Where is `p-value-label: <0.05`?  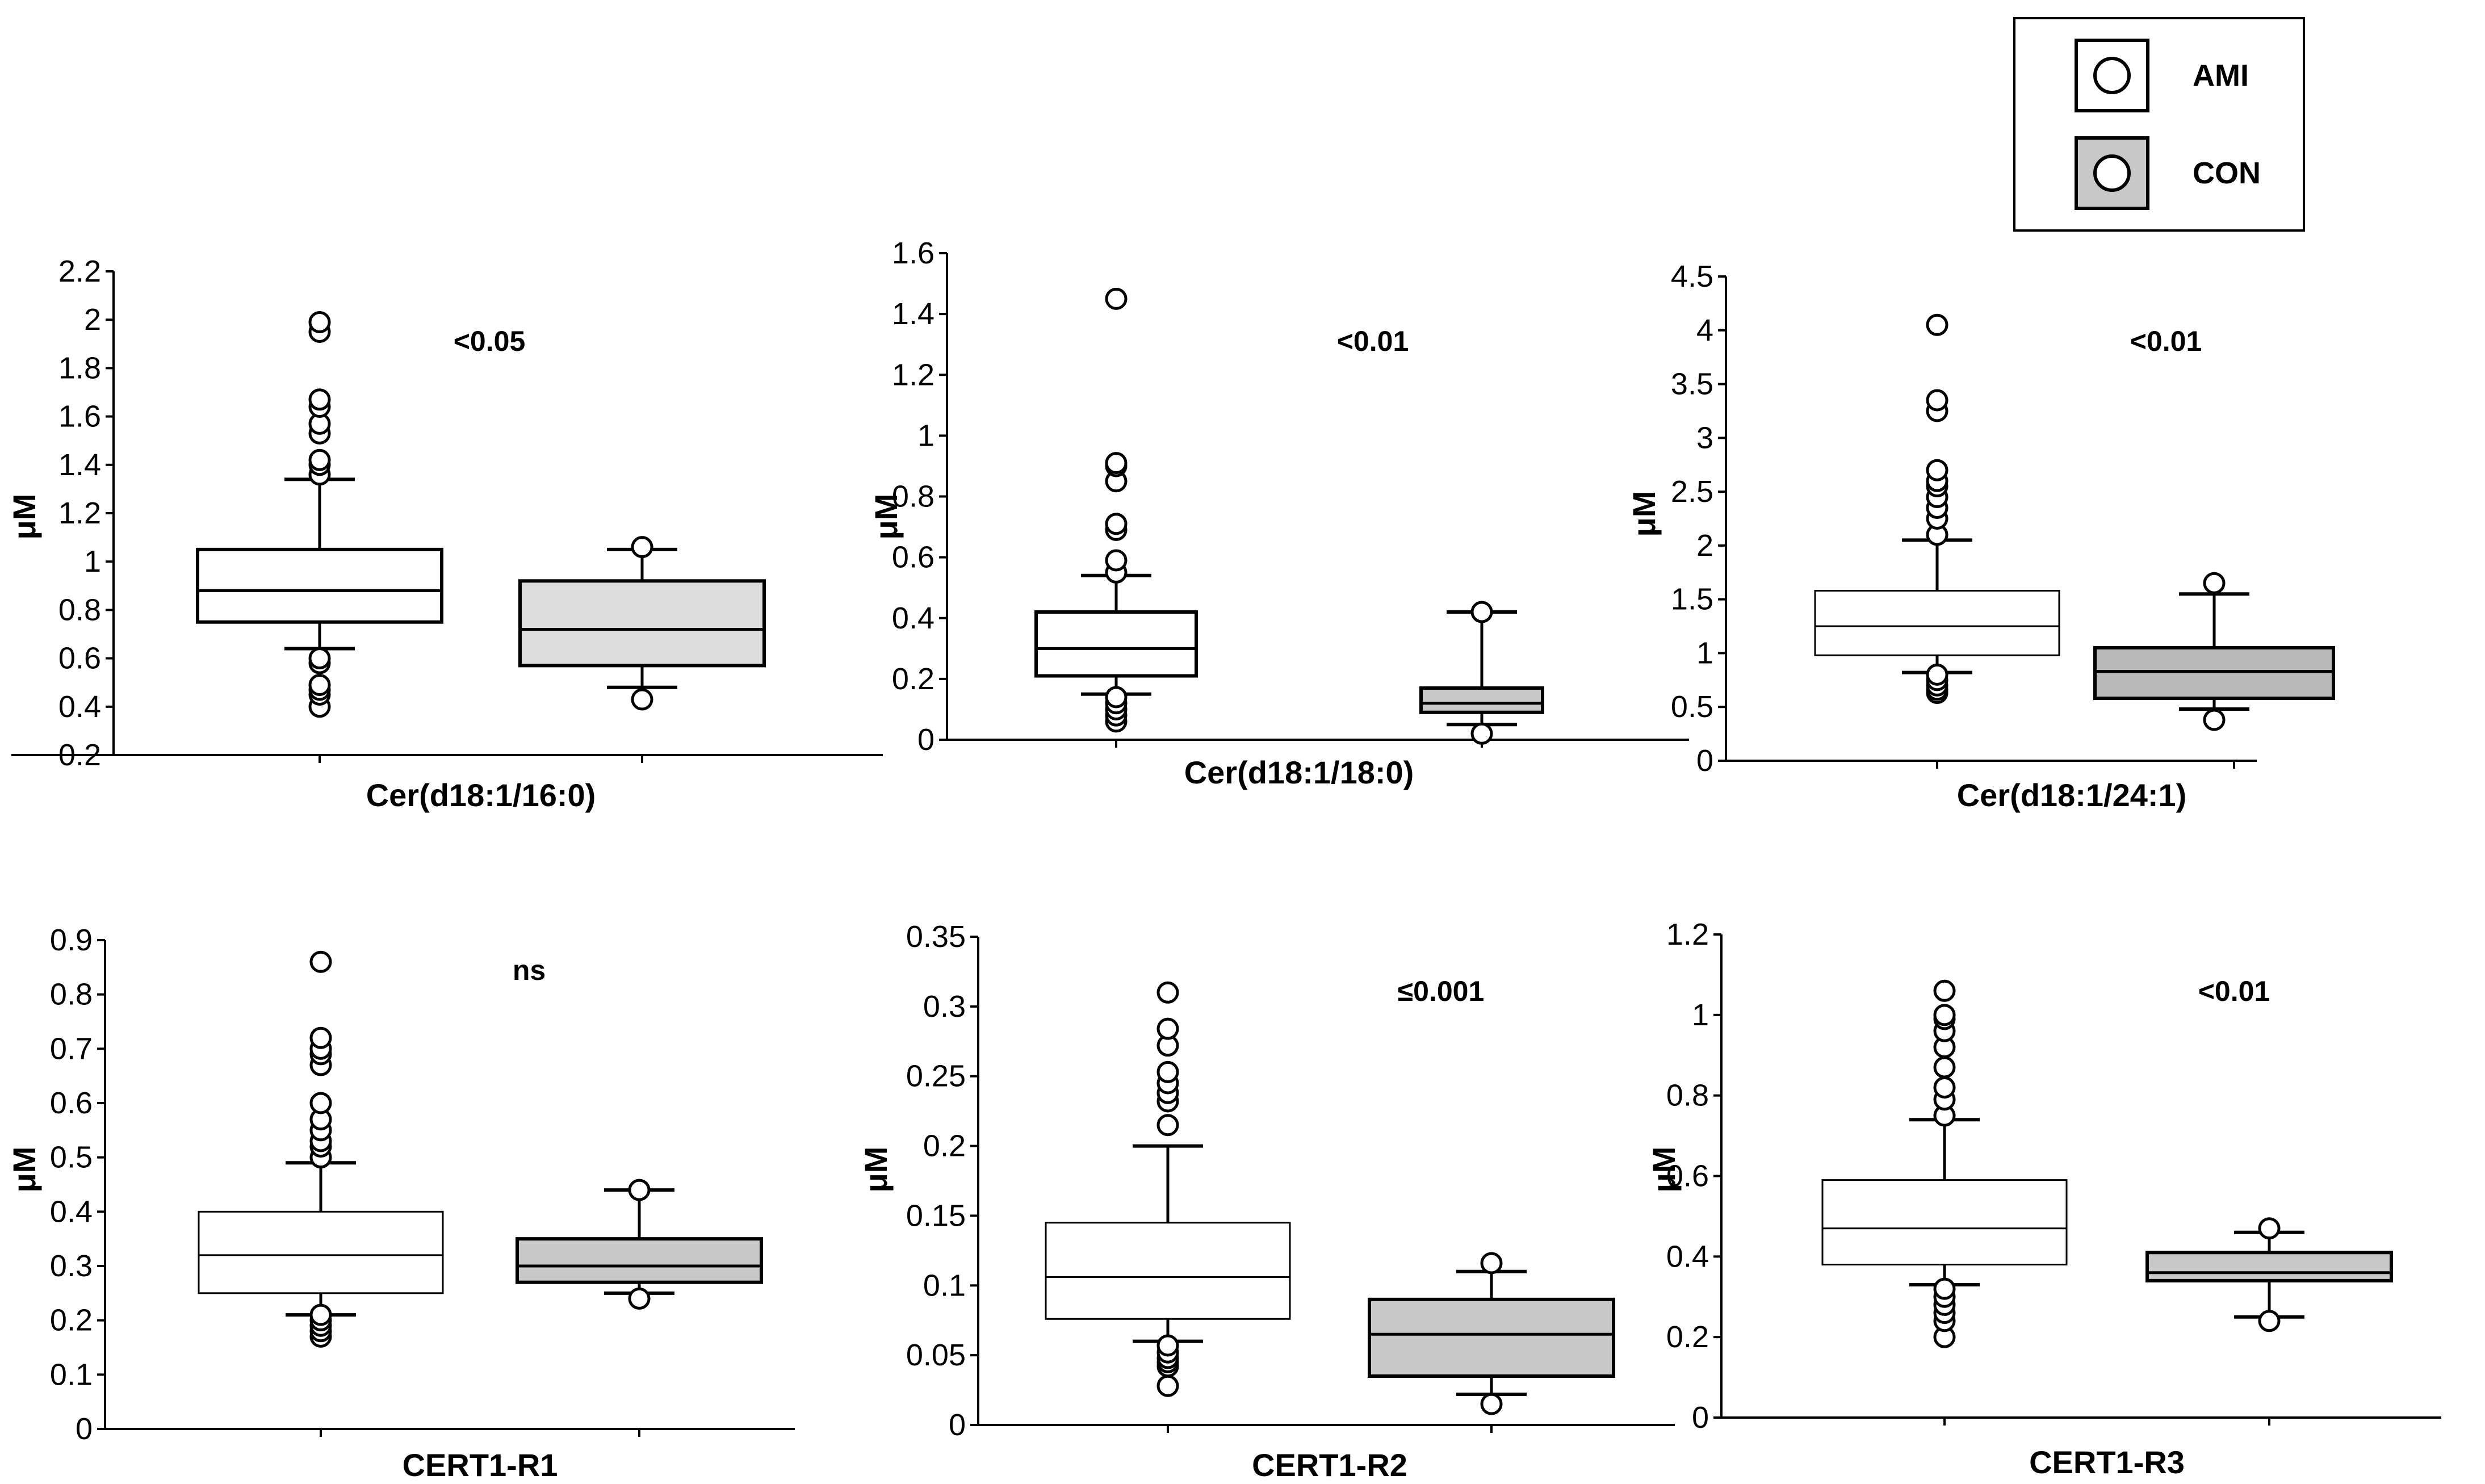 p-value-label: <0.05 is located at coordinates (490, 341).